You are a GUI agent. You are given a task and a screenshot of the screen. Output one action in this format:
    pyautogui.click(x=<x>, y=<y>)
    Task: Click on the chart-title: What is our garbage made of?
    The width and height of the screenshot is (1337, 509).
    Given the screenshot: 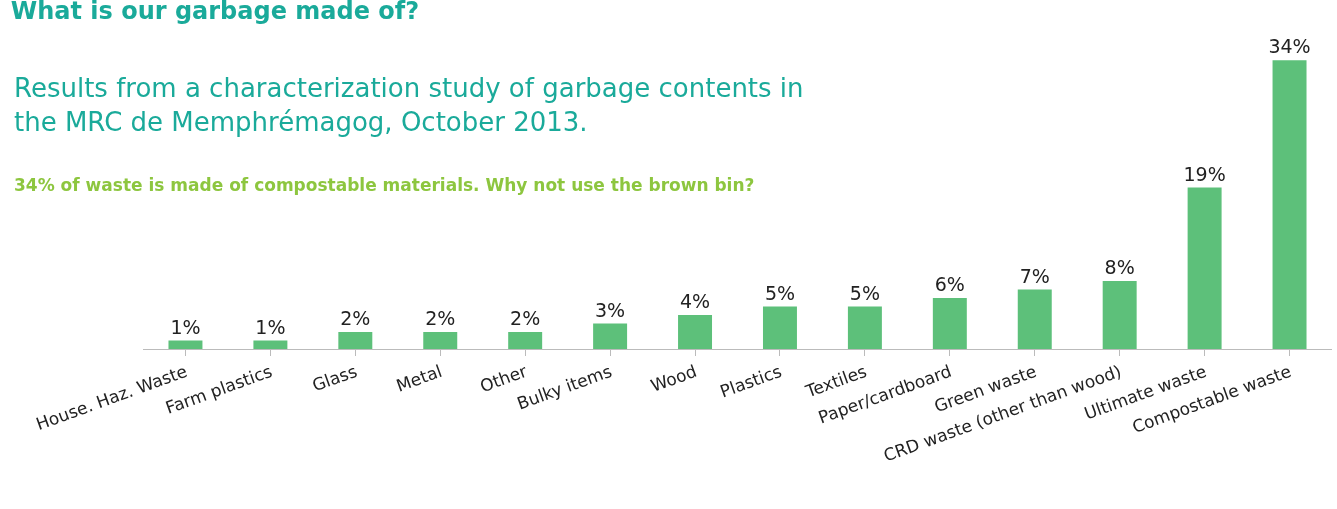 What is the action you would take?
    pyautogui.click(x=215, y=13)
    